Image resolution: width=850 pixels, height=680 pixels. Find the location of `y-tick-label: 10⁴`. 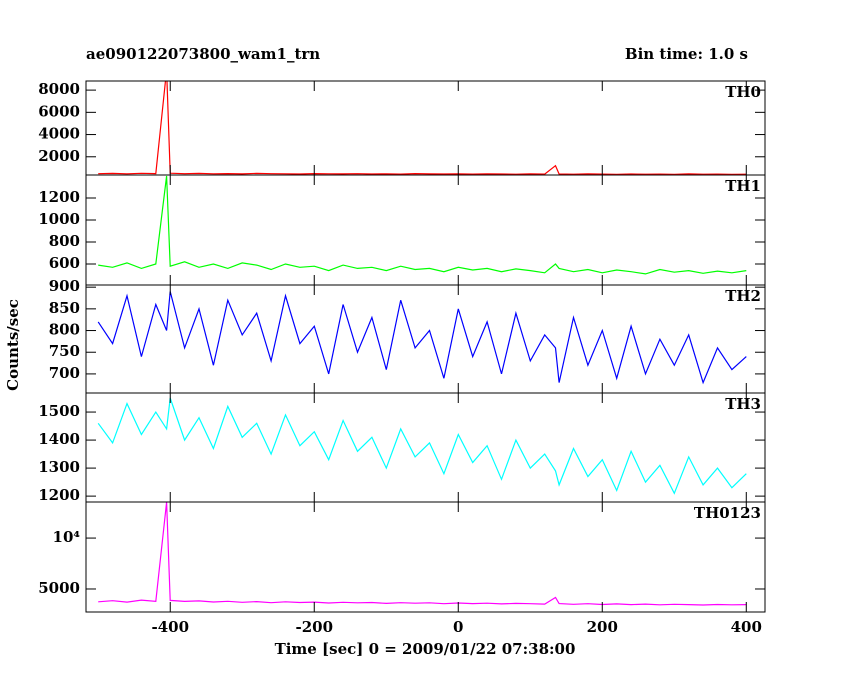

y-tick-label: 10⁴ is located at coordinates (67, 537).